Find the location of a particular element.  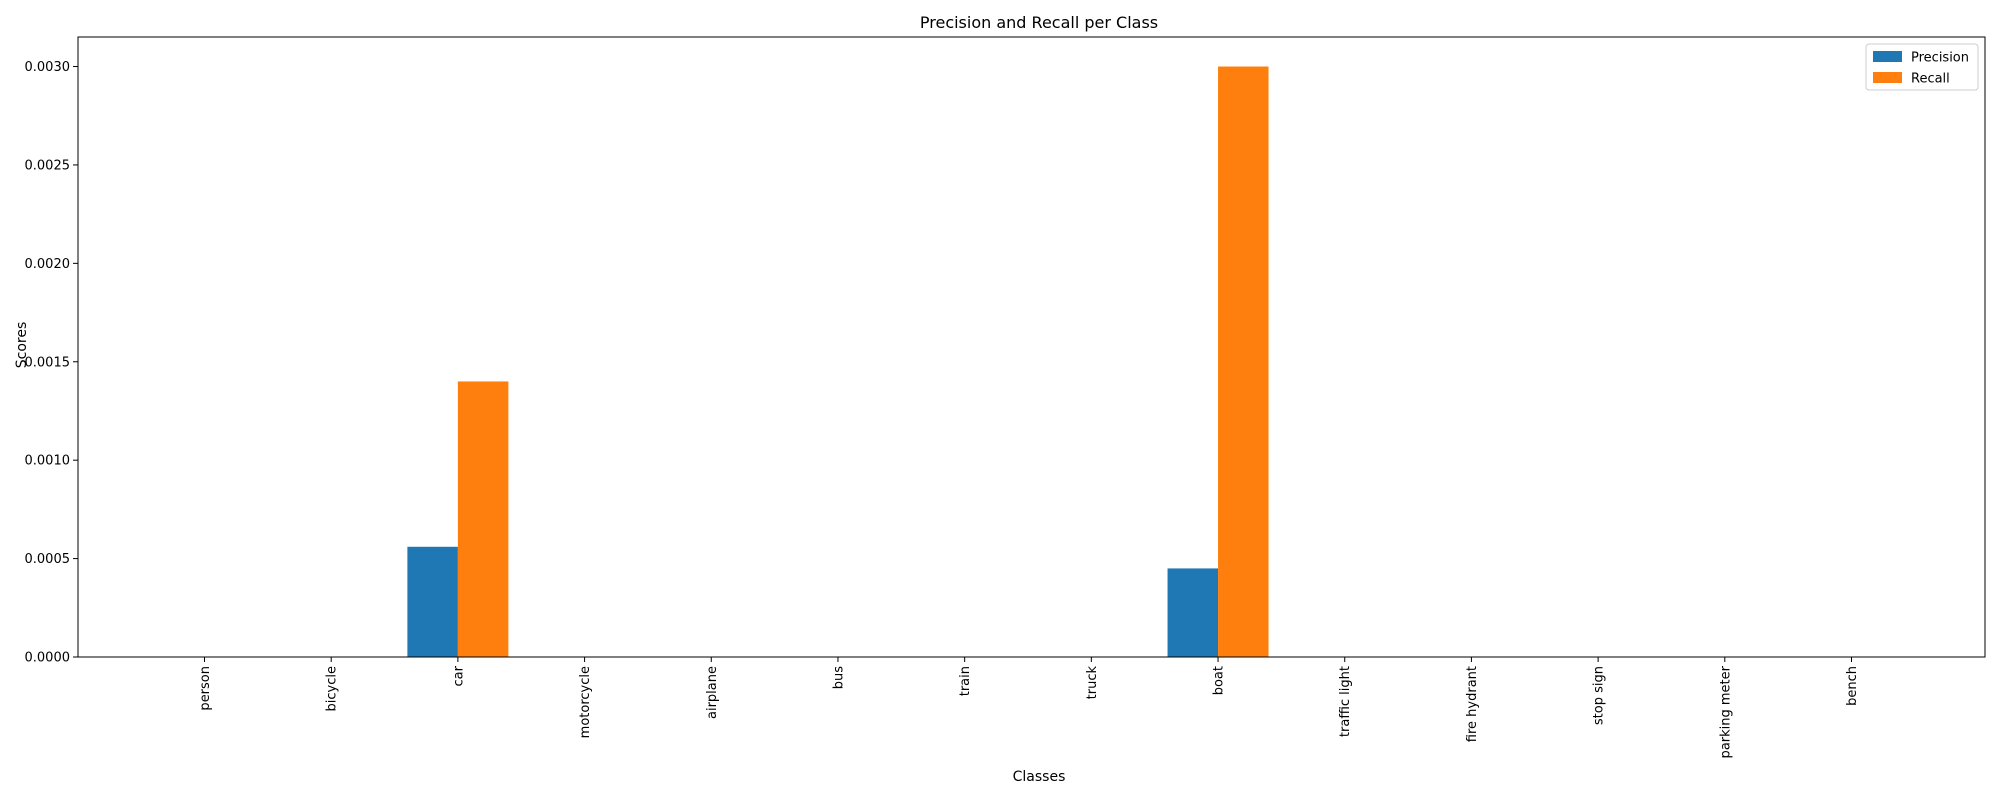

bar-recall-car is located at coordinates (483, 519).